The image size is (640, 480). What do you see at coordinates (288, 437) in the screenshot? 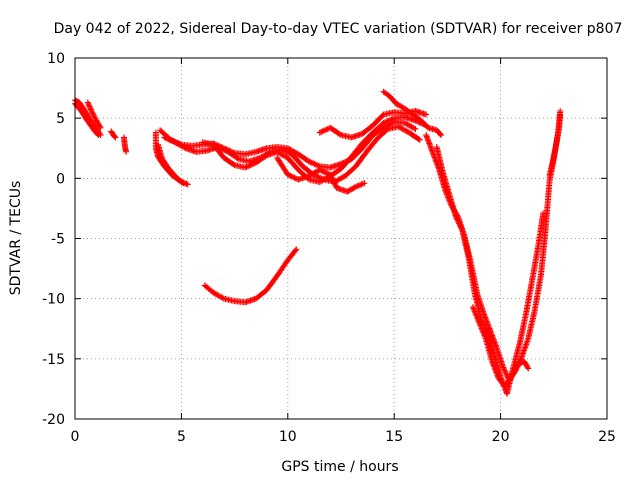
I see `x-tick-label: 10` at bounding box center [288, 437].